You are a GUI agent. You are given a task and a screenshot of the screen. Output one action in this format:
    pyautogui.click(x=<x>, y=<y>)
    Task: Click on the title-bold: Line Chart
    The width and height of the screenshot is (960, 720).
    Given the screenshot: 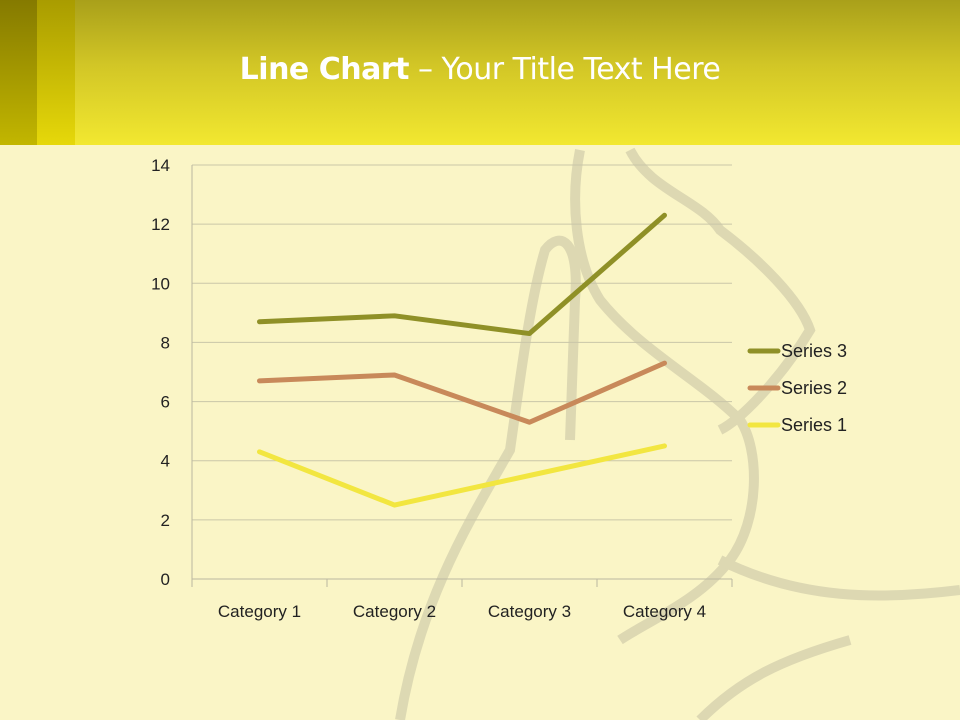 What is the action you would take?
    pyautogui.click(x=324, y=69)
    